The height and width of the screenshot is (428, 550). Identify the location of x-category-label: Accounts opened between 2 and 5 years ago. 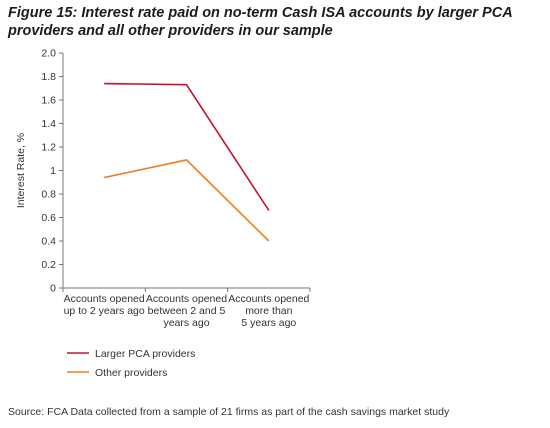
(186, 311).